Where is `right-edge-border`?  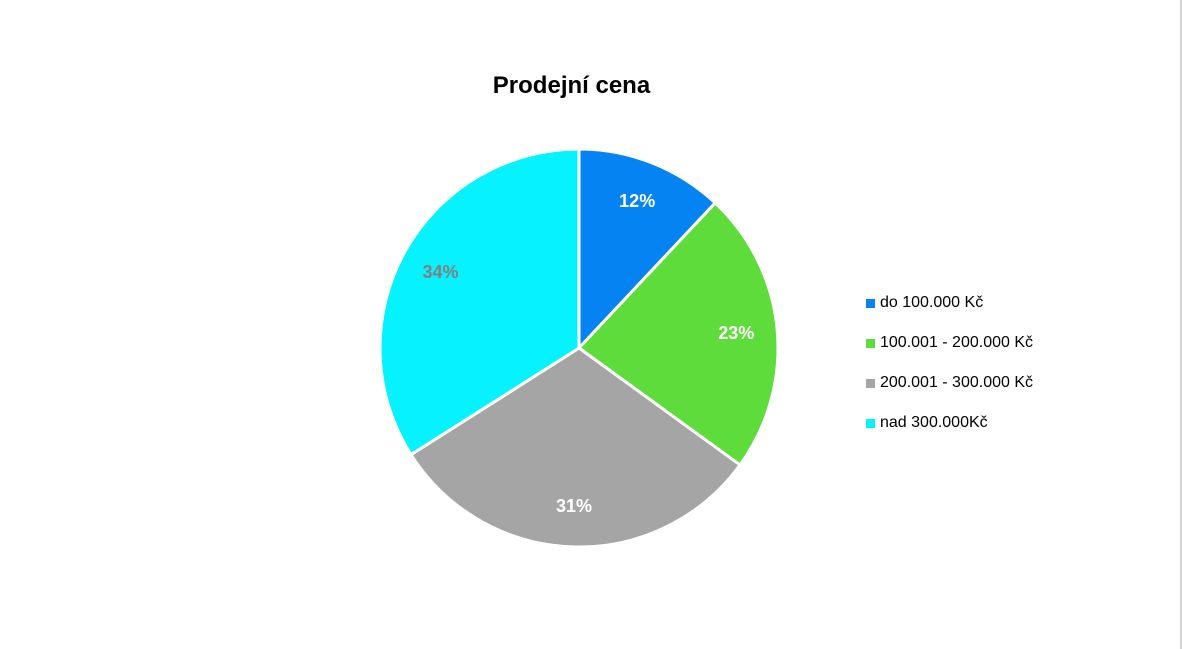 right-edge-border is located at coordinates (1181, 324).